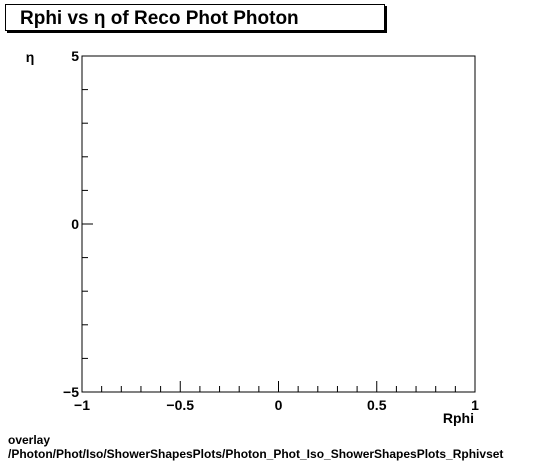 The image size is (546, 462). Describe the element at coordinates (29, 440) in the screenshot. I see `footer-line-1: overlay` at that location.